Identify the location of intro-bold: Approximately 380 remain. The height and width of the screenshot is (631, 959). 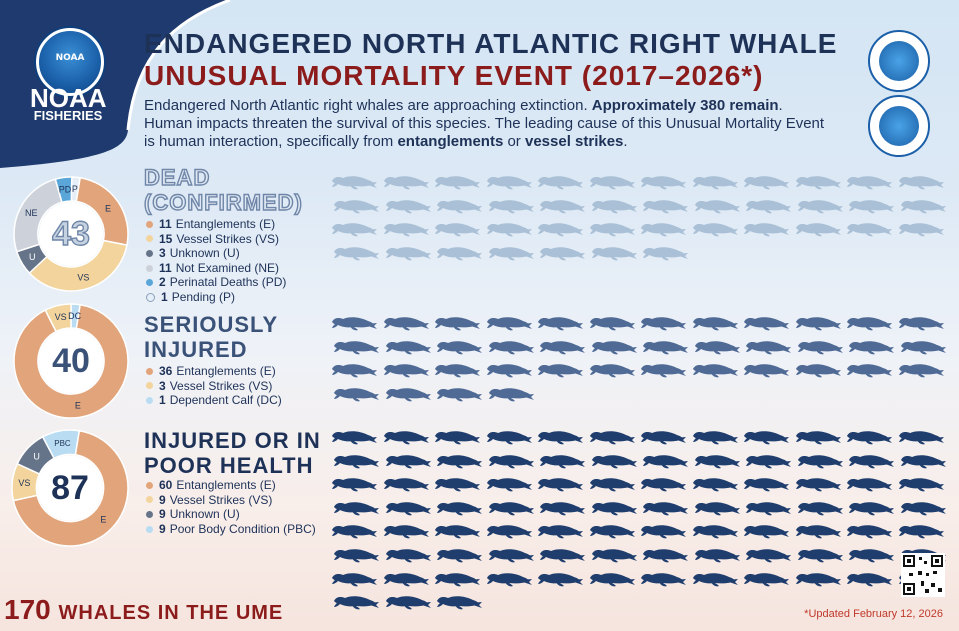
(685, 105).